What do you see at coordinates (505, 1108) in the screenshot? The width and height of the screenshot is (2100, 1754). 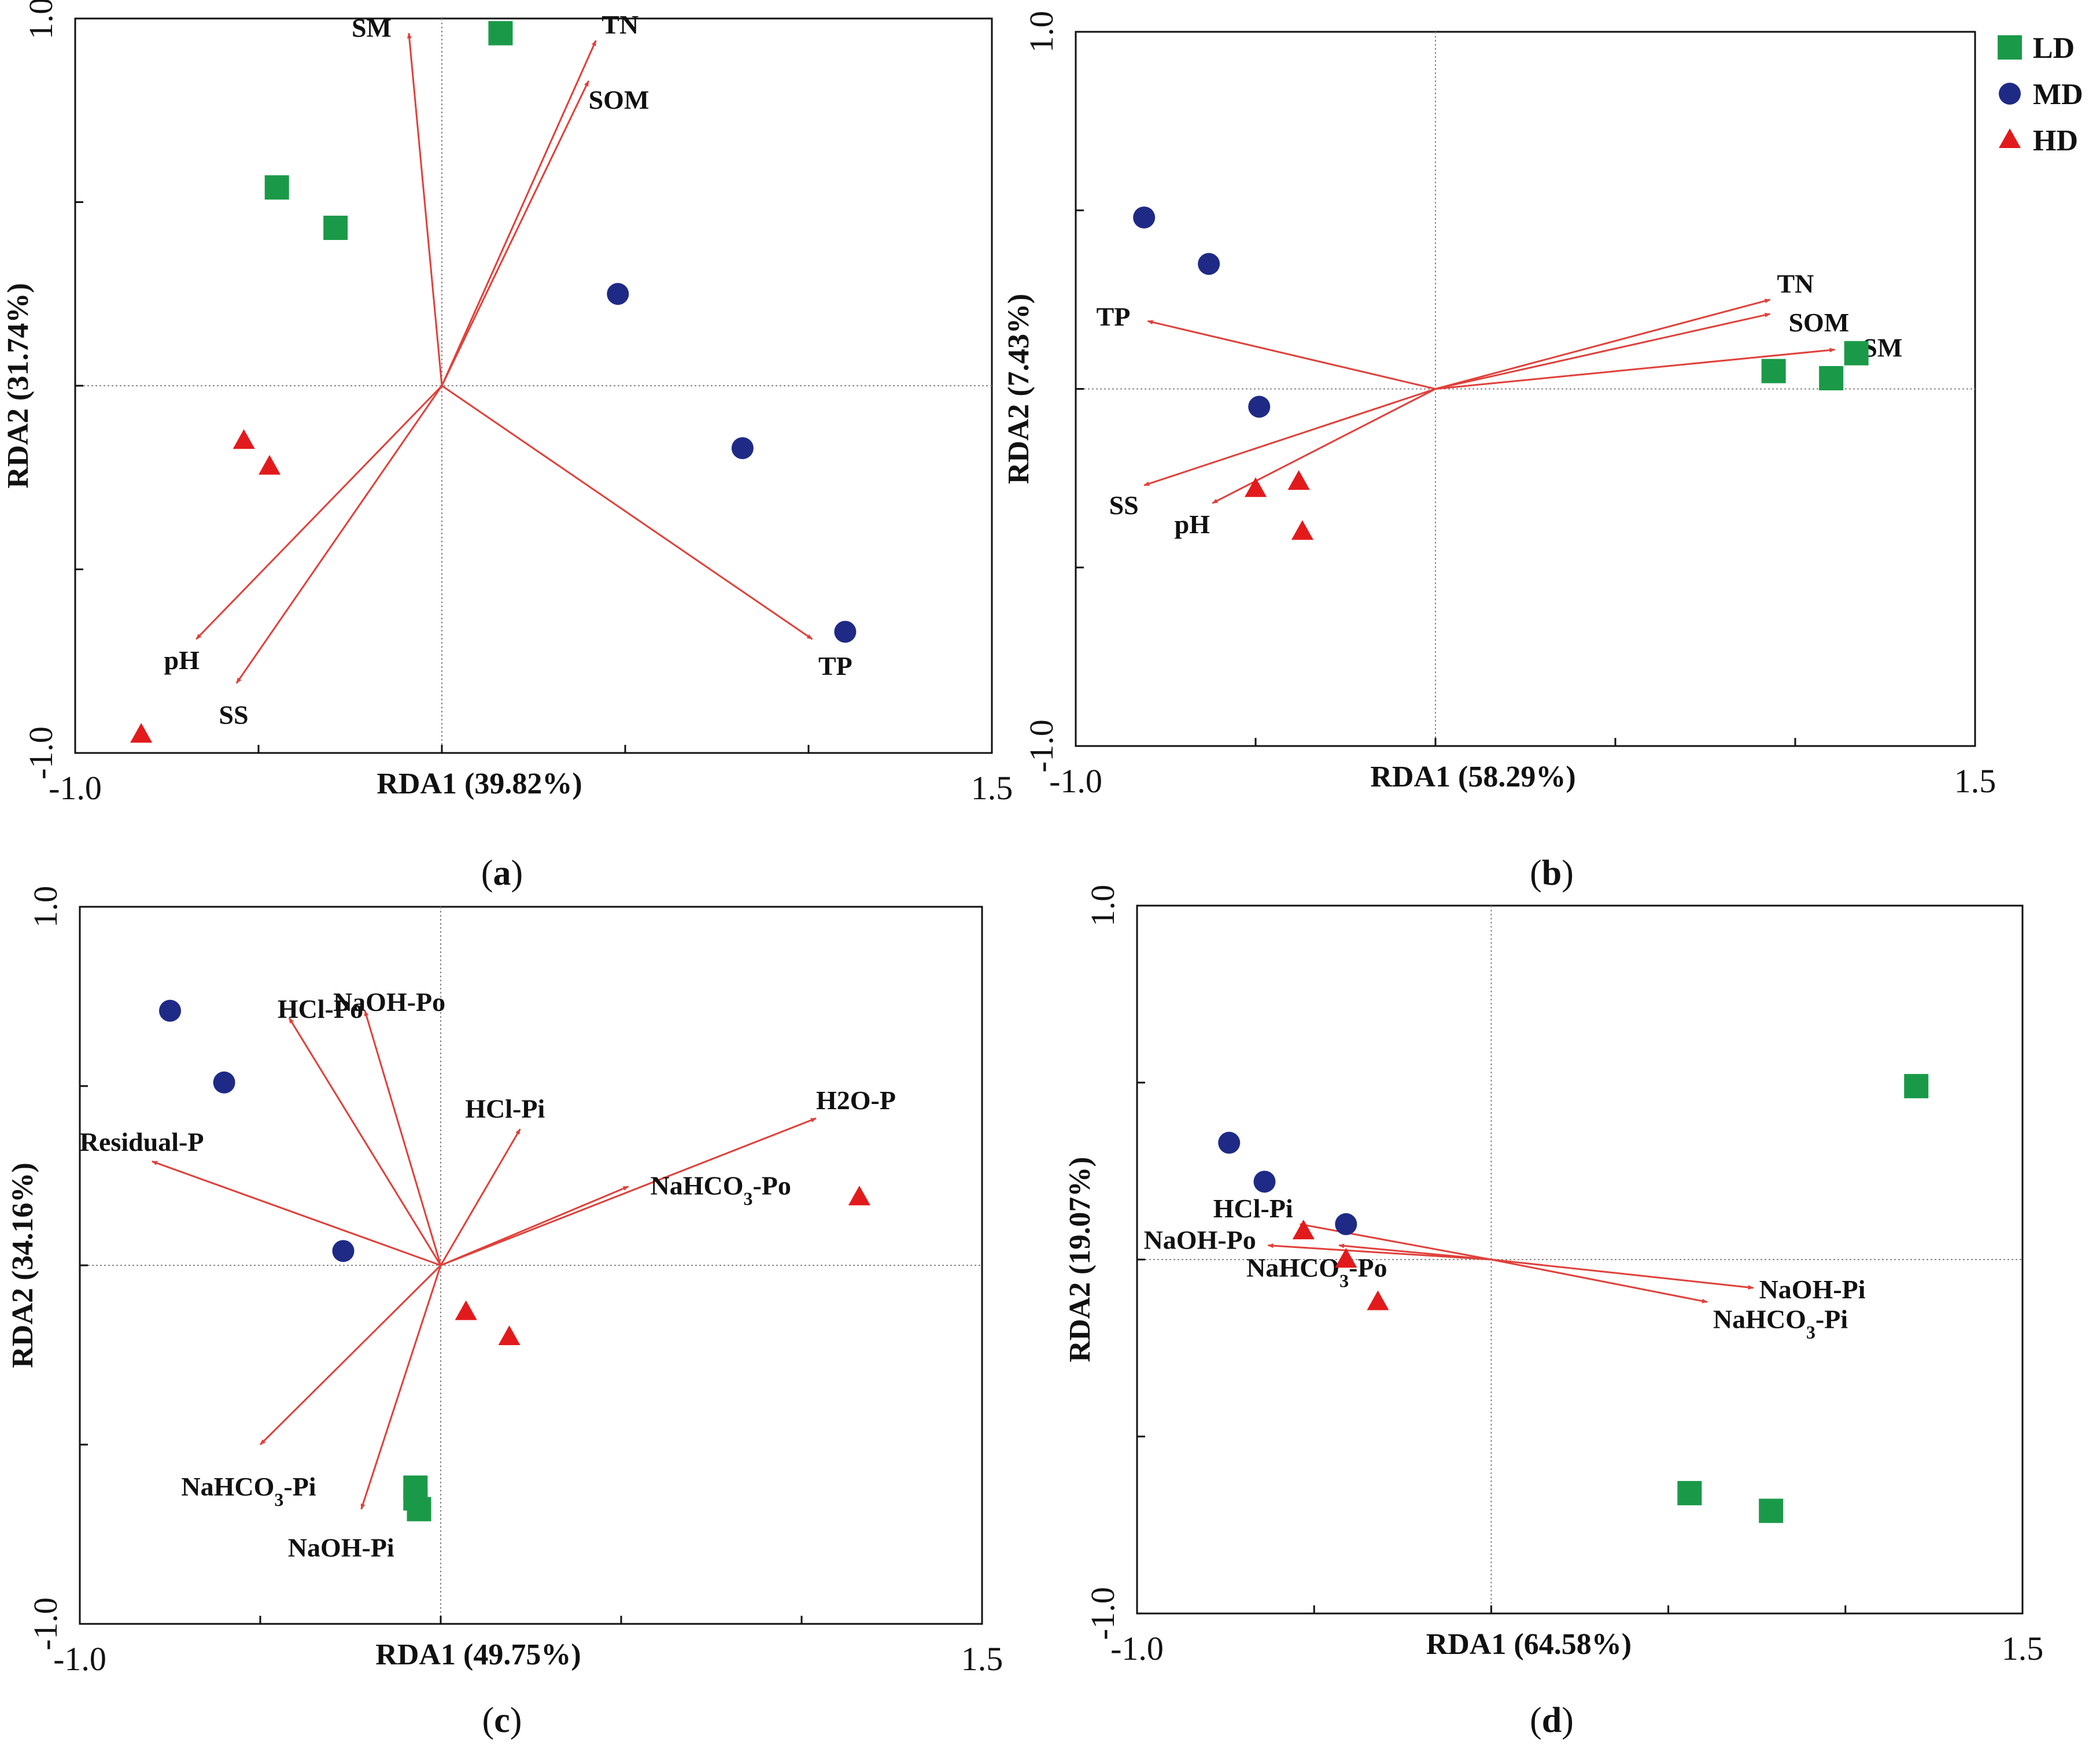 I see `vector-label-hcl-pi: HCl-Pi` at bounding box center [505, 1108].